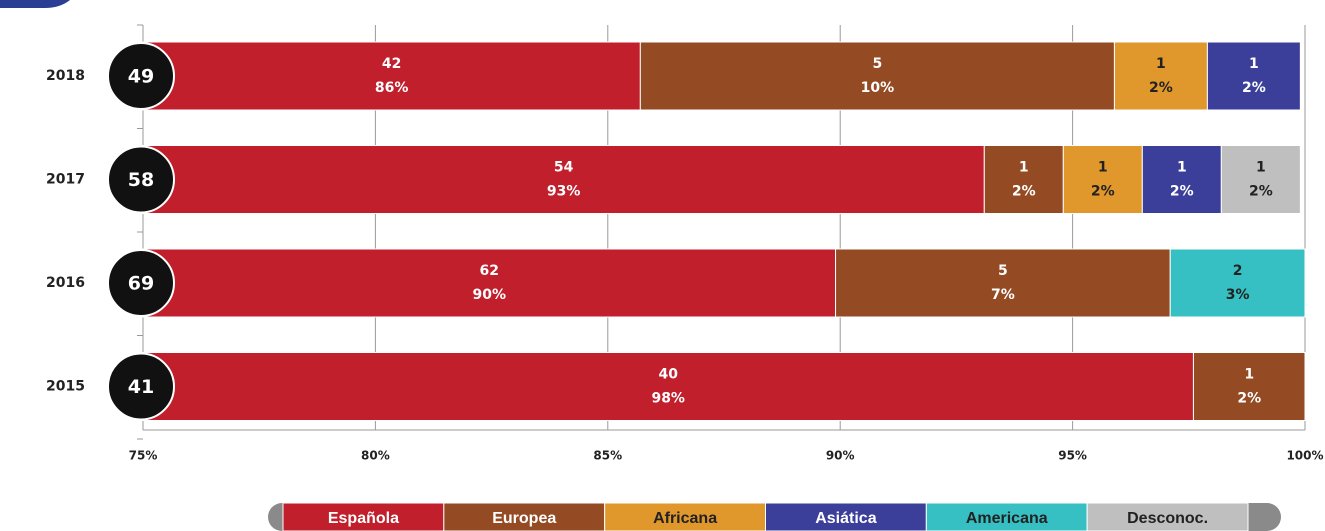 The width and height of the screenshot is (1325, 531). Describe the element at coordinates (607, 456) in the screenshot. I see `x-tick-label: 85%` at that location.